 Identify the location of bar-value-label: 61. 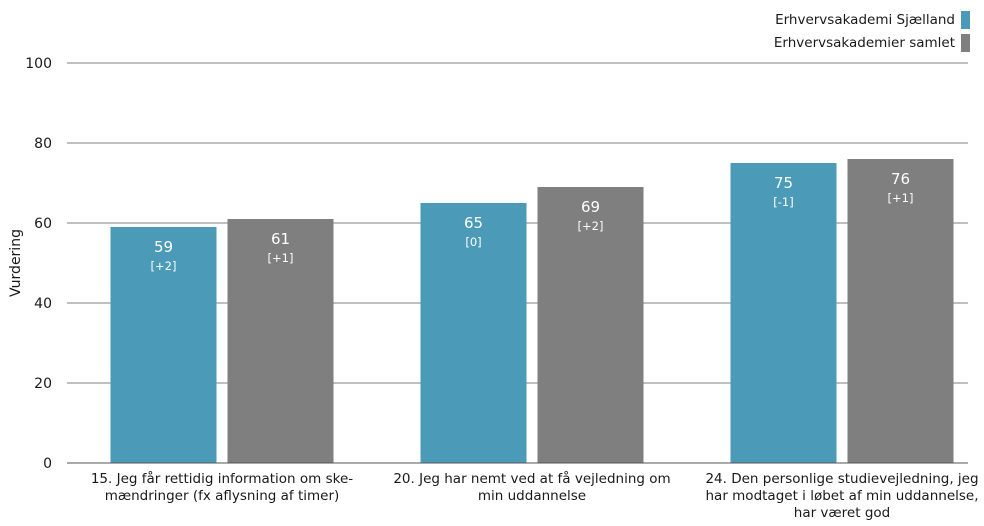
(280, 239).